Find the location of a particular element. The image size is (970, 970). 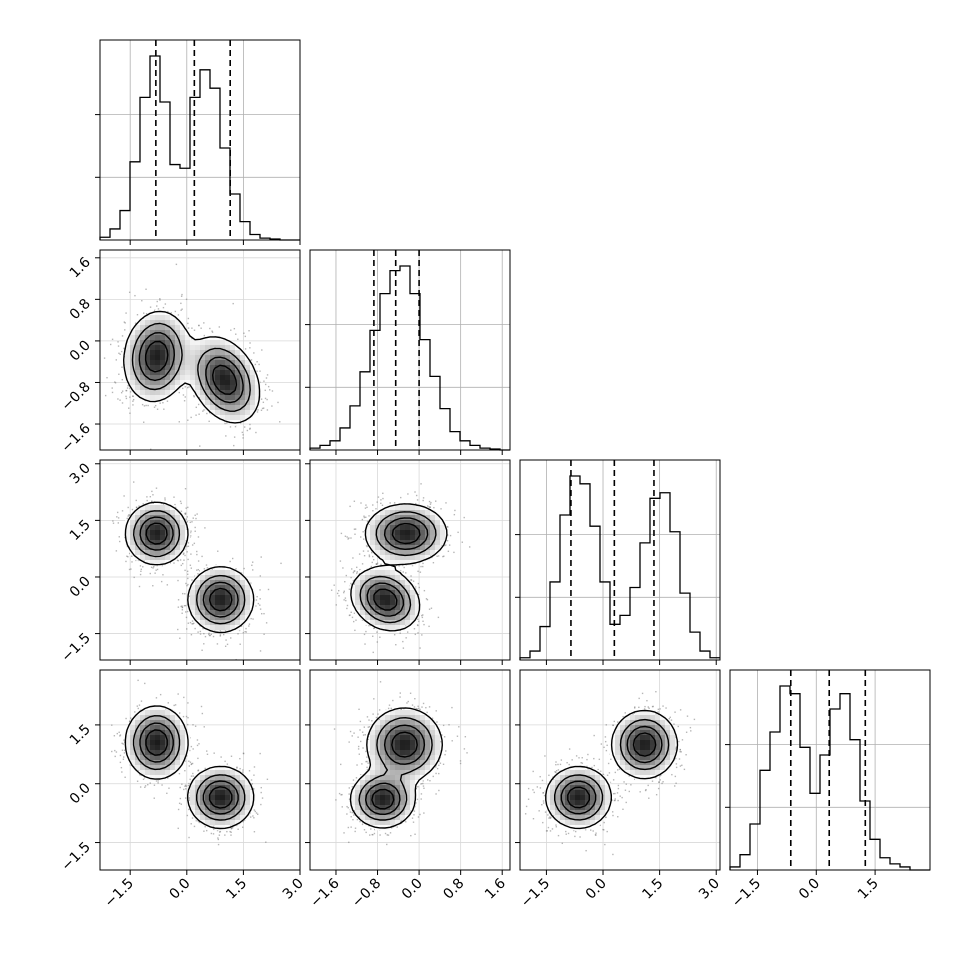

scatter-panel-r2-c0 is located at coordinates (200, 560).